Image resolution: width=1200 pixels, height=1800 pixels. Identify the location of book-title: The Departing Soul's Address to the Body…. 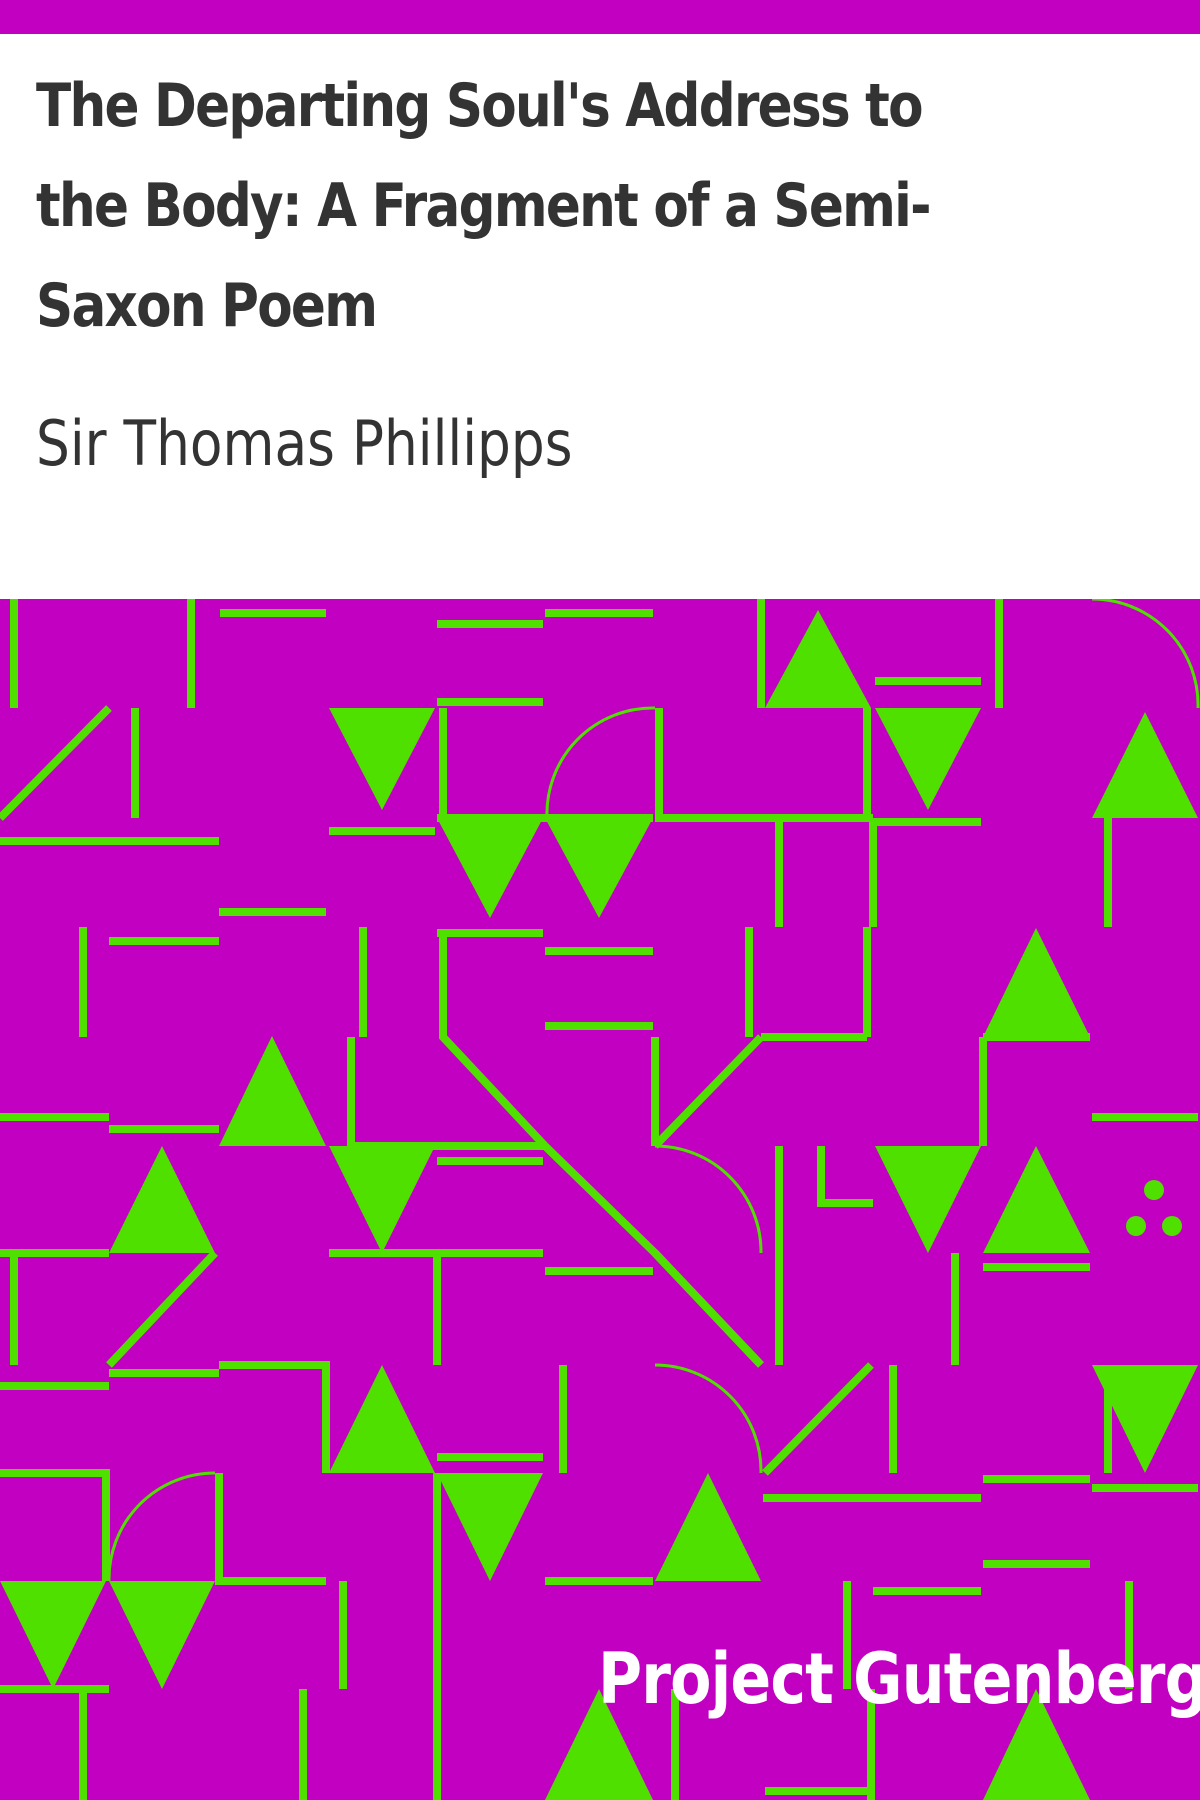
(484, 206).